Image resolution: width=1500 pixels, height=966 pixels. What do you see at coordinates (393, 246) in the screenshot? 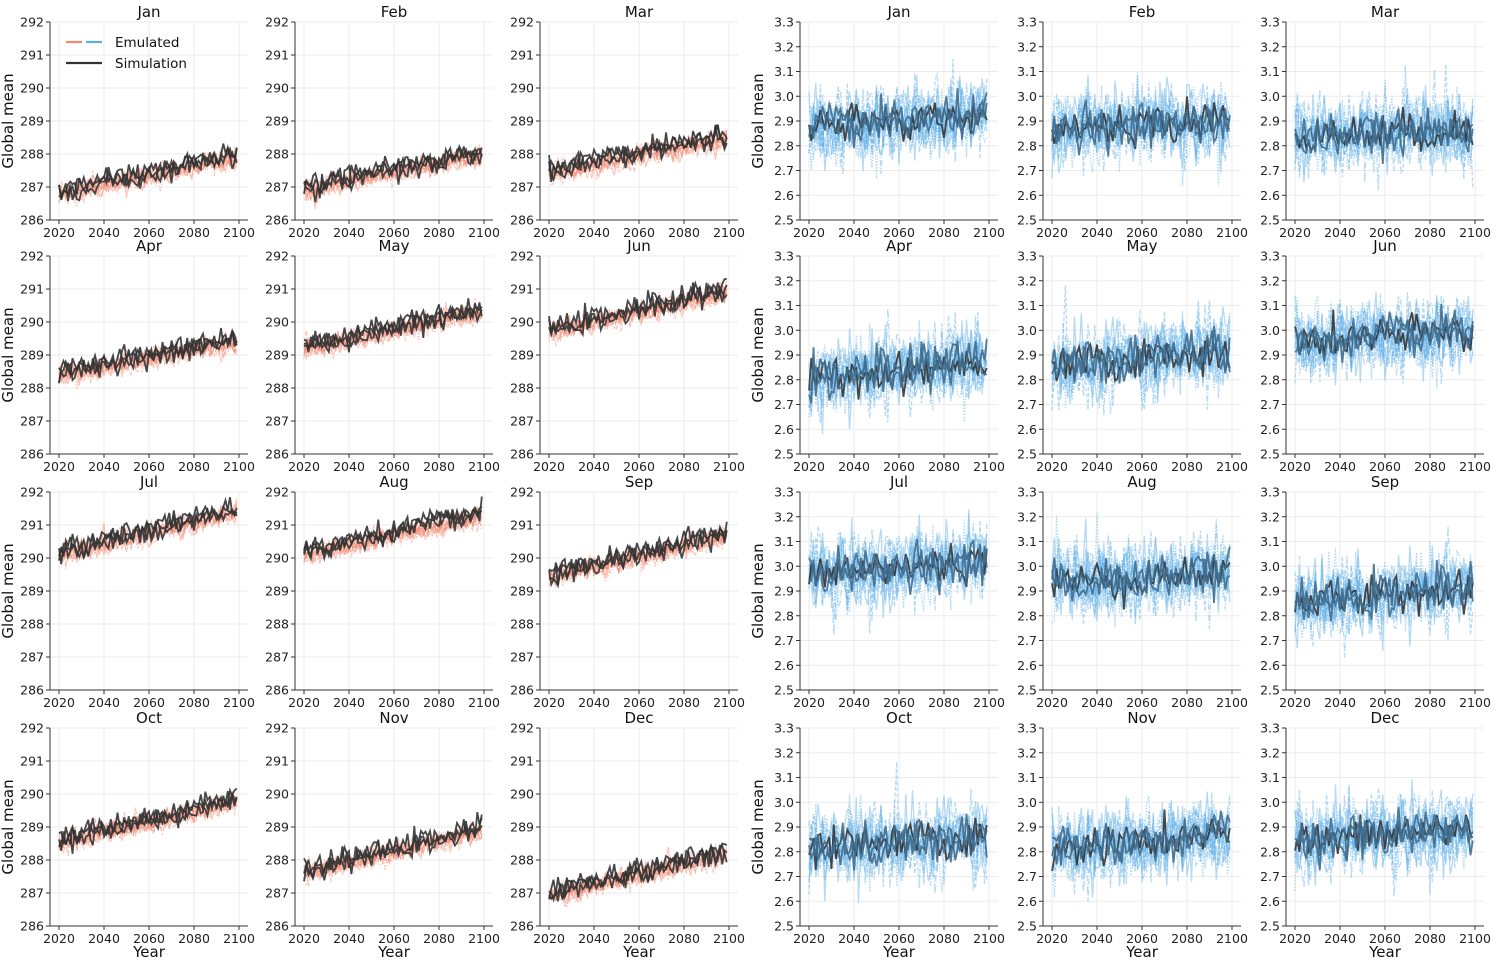
I see `panel-title: May` at bounding box center [393, 246].